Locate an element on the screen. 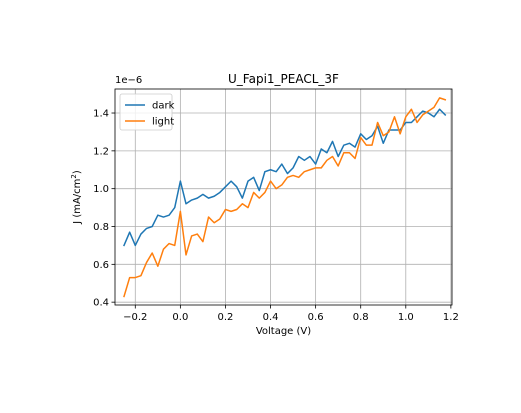 This screenshot has height=413, width=521. x-tick-label: −0.2 is located at coordinates (135, 317).